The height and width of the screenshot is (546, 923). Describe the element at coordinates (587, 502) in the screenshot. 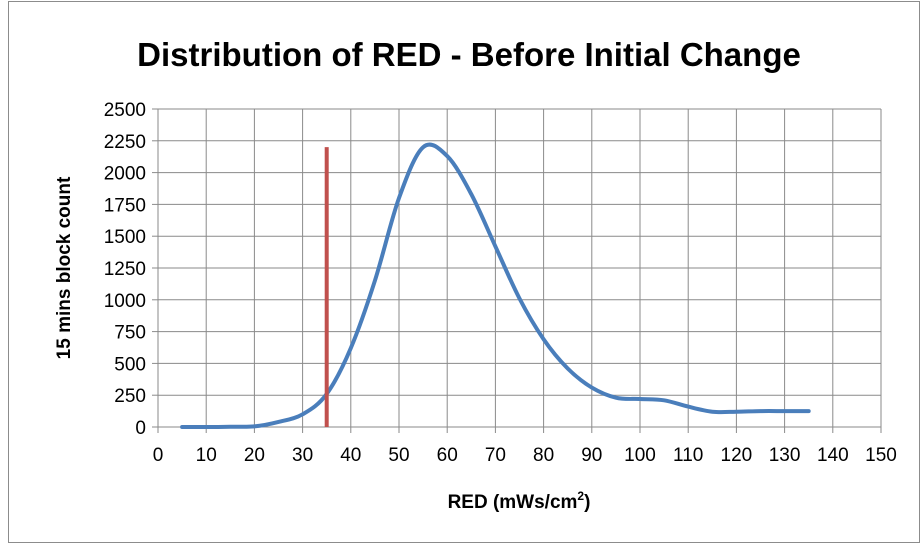

I see `x-axis-label-tail: )` at that location.